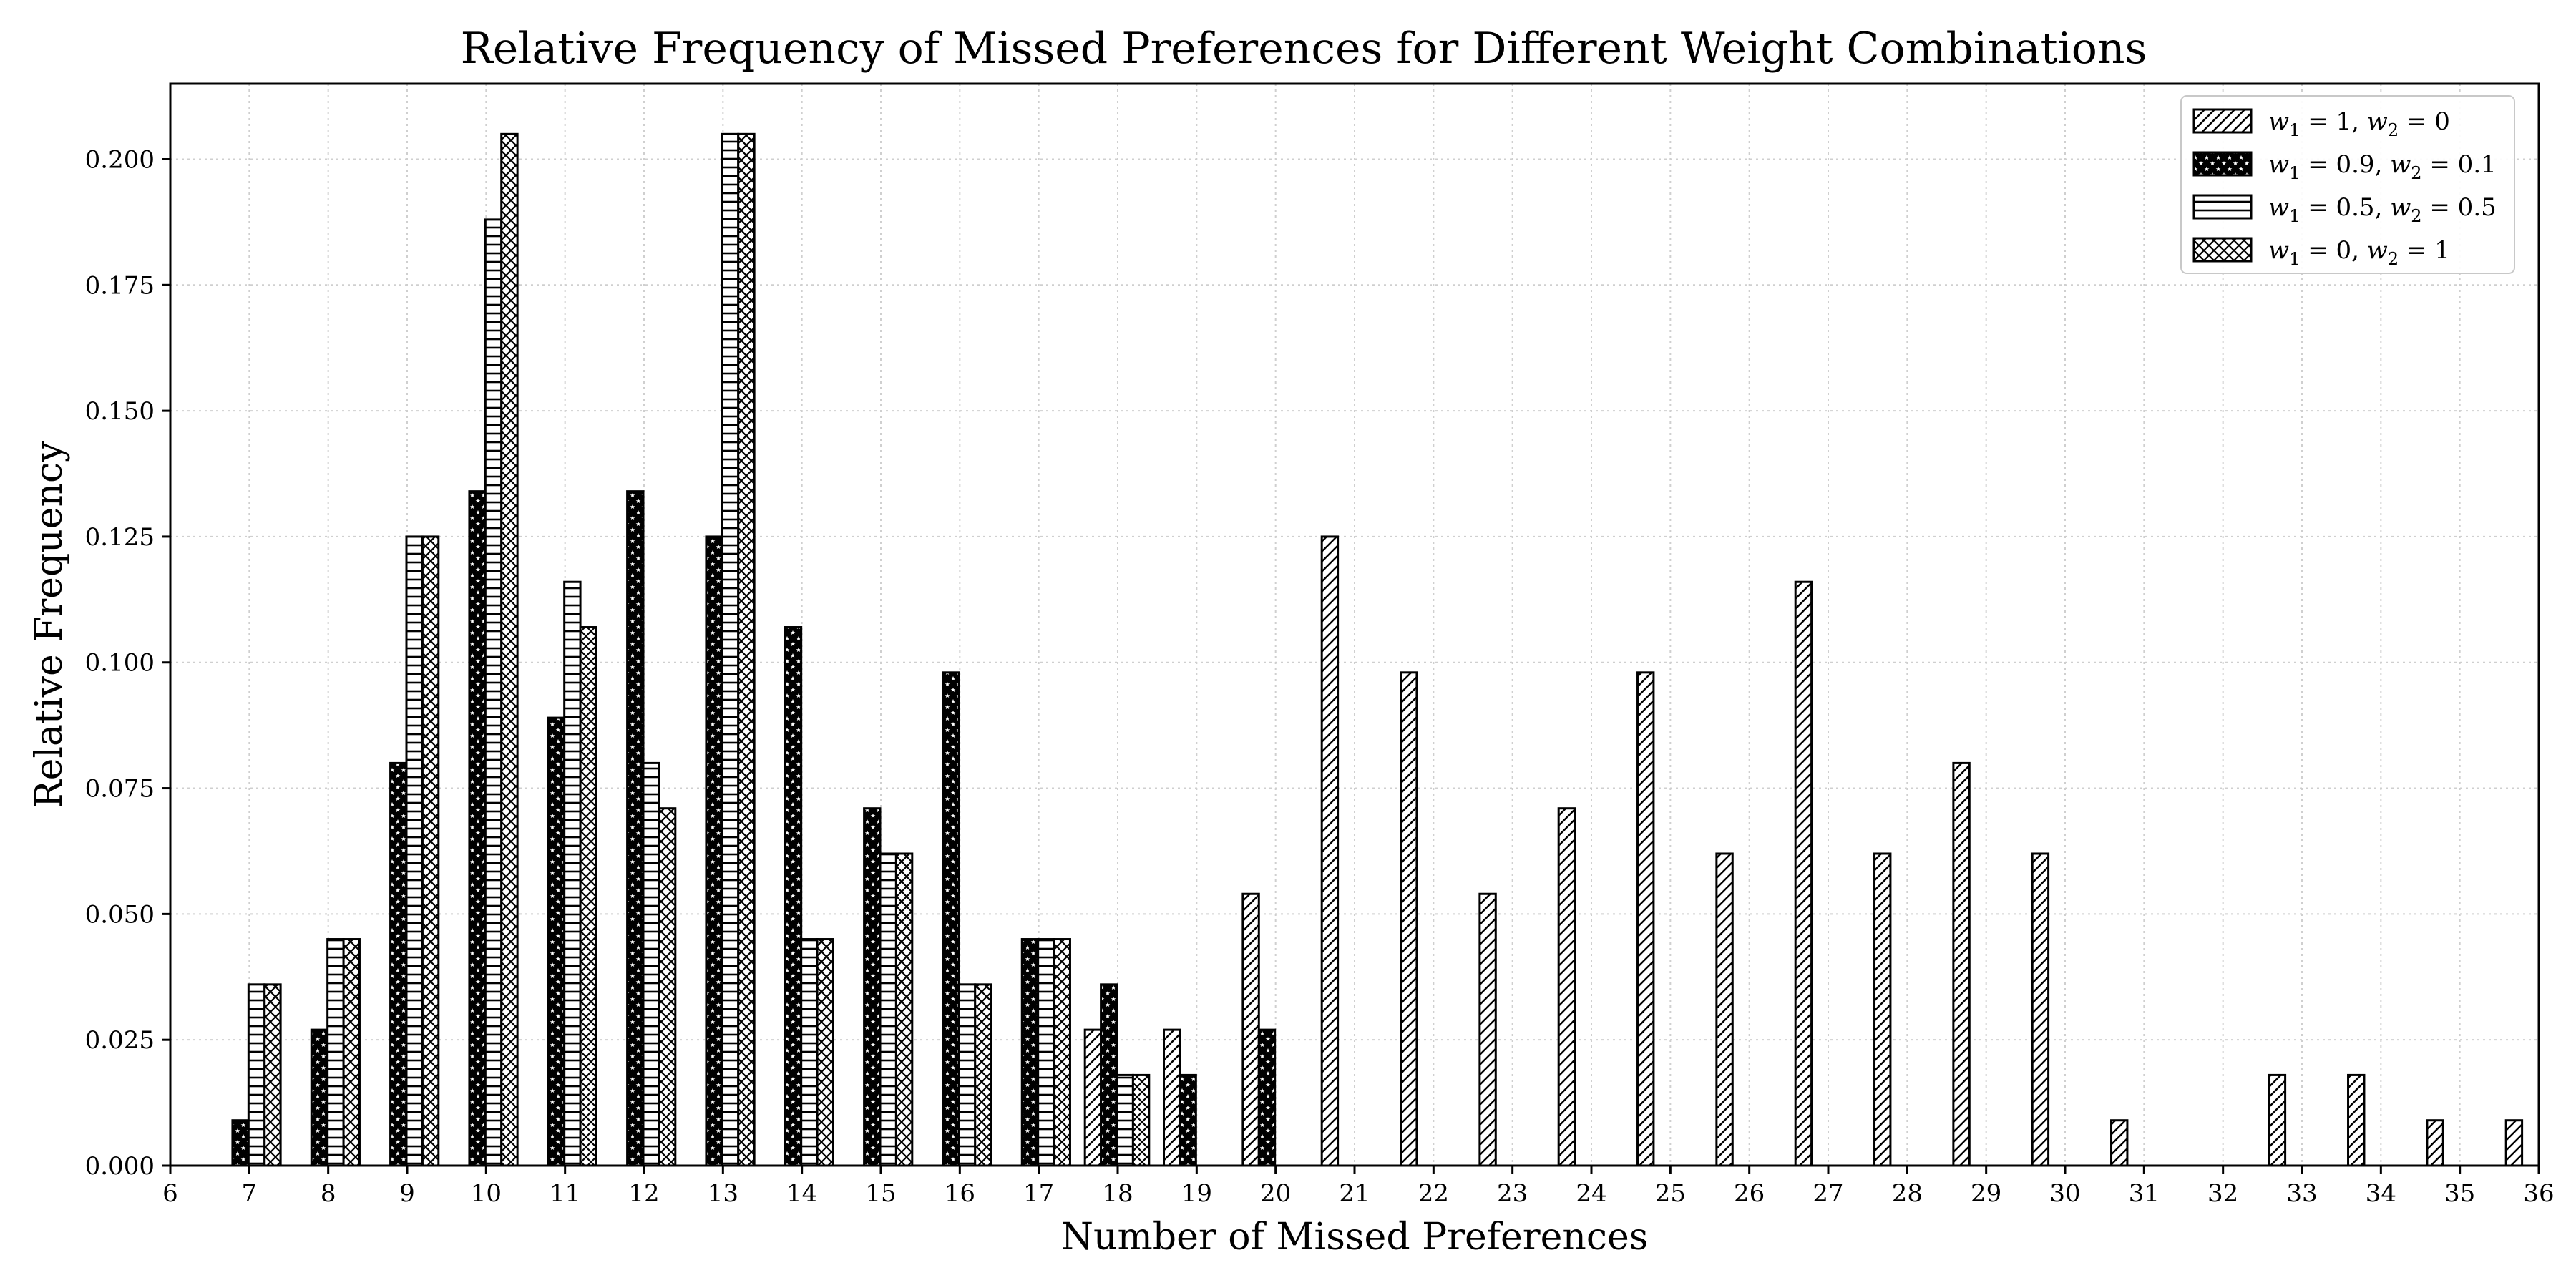 Image resolution: width=2576 pixels, height=1288 pixels. Describe the element at coordinates (478, 828) in the screenshot. I see `bar-series-2-x10` at that location.